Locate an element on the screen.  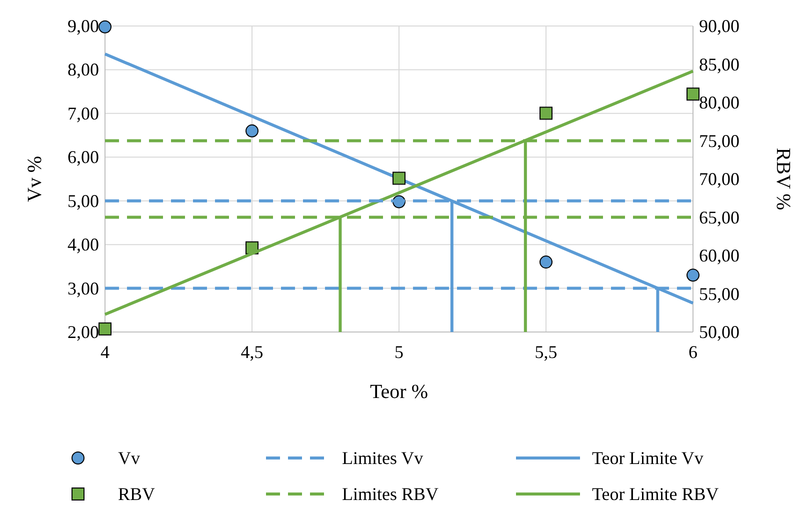
y-axis-title: Vv % is located at coordinates (35, 179).